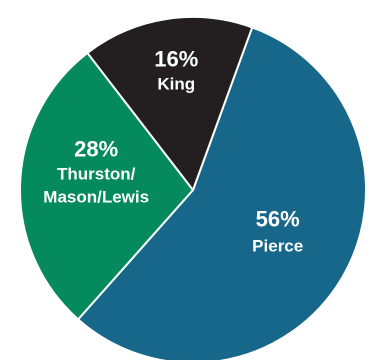  What do you see at coordinates (176, 58) in the screenshot?
I see `pie-percent-king: 16%` at bounding box center [176, 58].